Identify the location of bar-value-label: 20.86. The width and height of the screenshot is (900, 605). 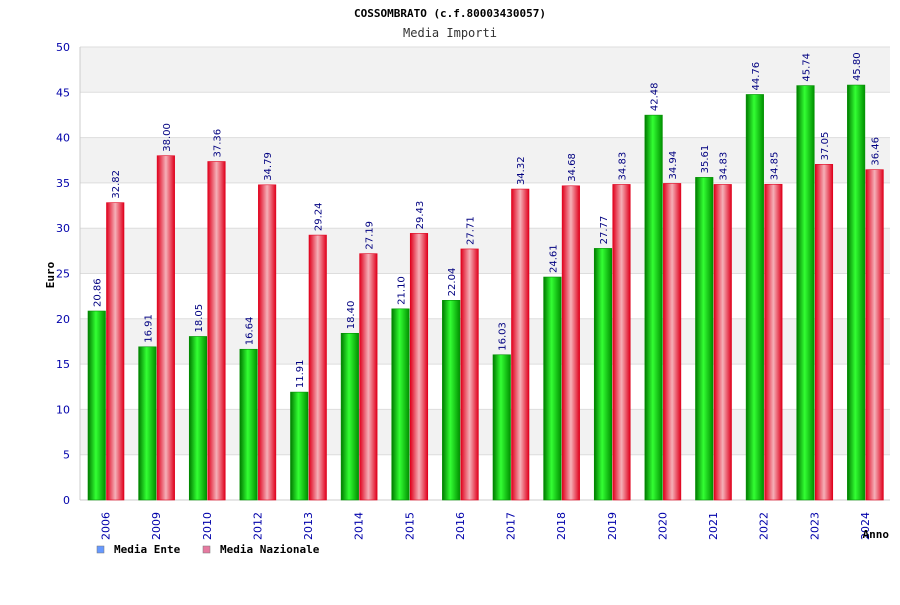
(98, 292).